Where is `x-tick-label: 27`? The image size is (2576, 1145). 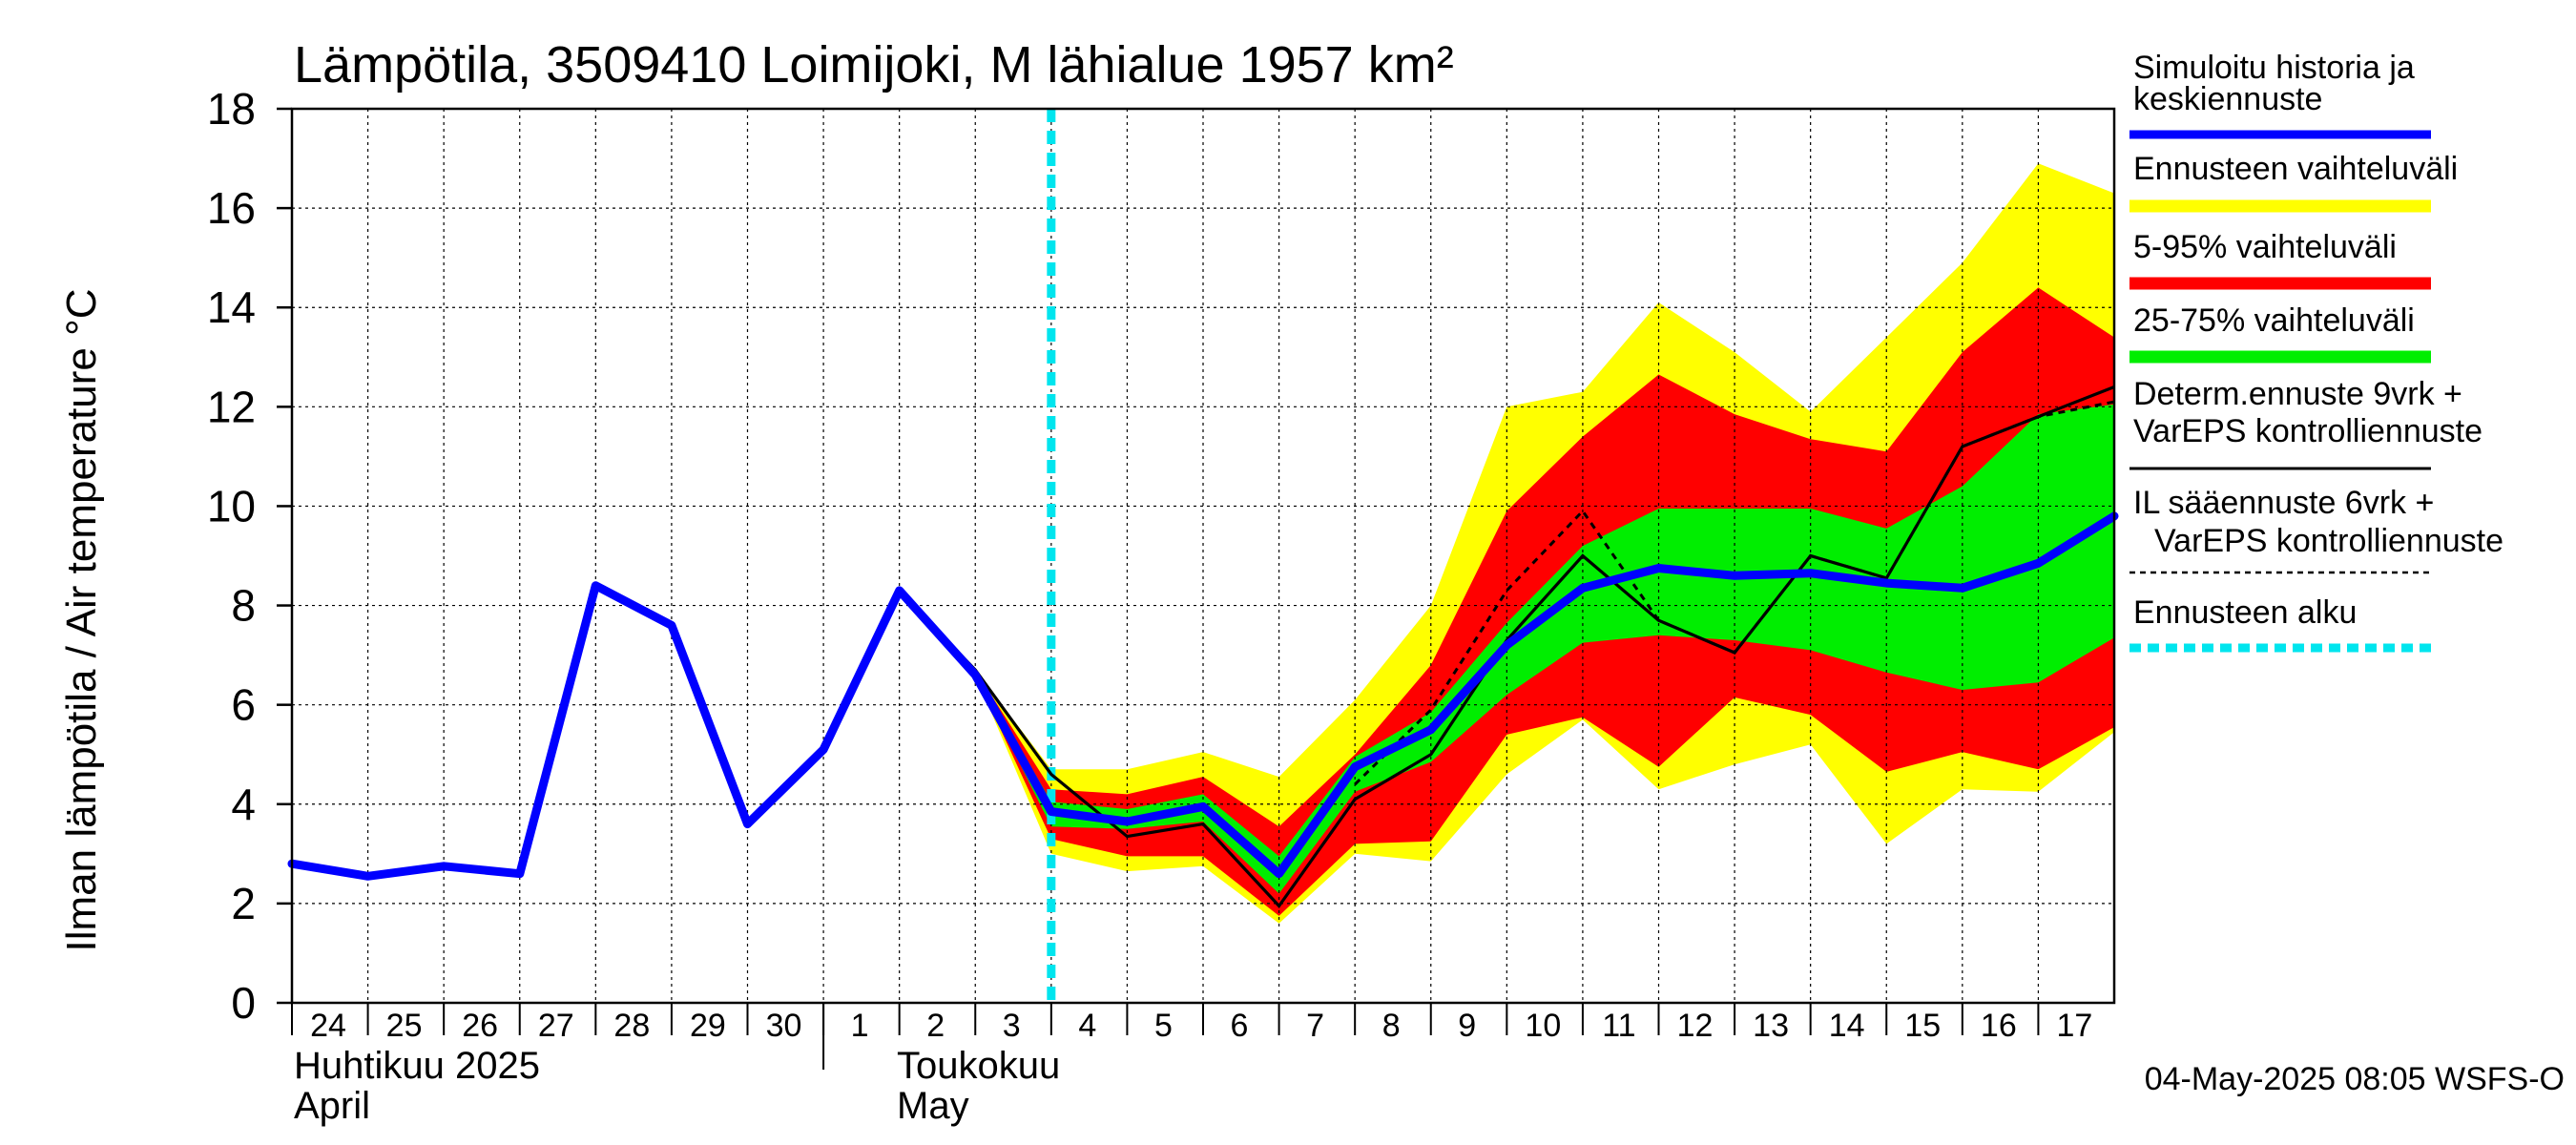 x-tick-label: 27 is located at coordinates (556, 1026).